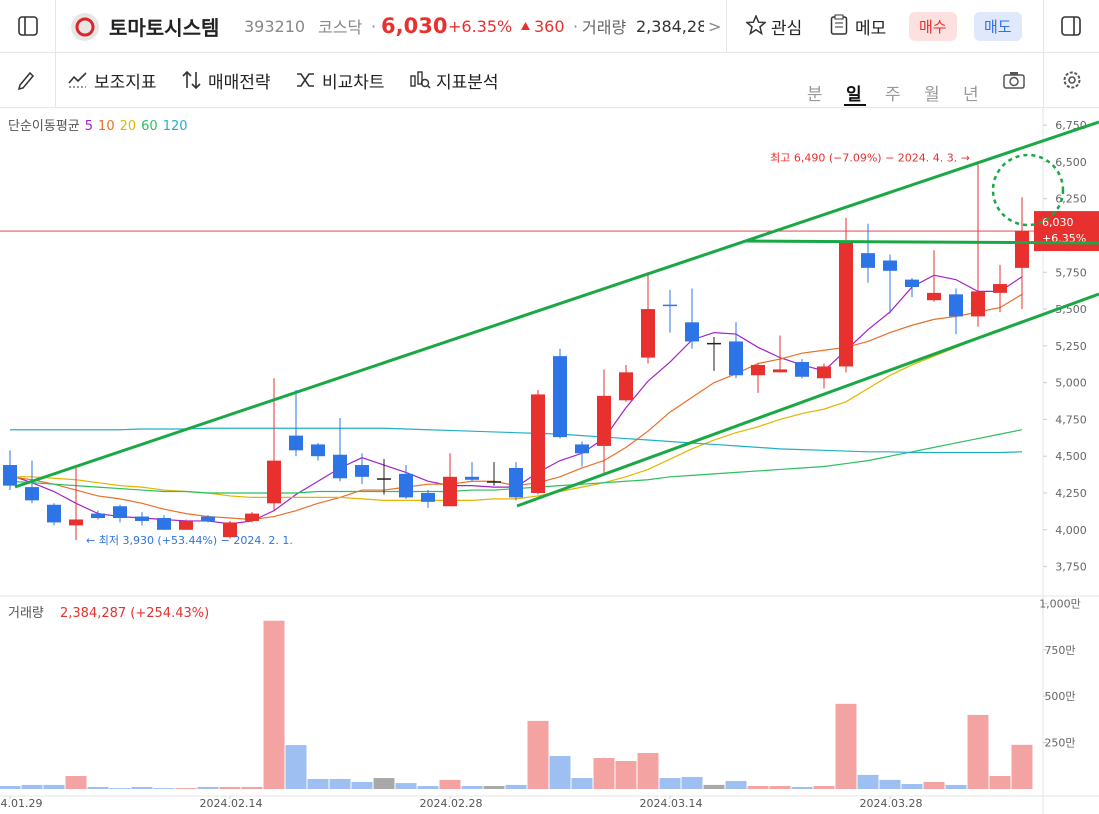 This screenshot has height=814, width=1099. I want to click on logo, so click(85, 27).